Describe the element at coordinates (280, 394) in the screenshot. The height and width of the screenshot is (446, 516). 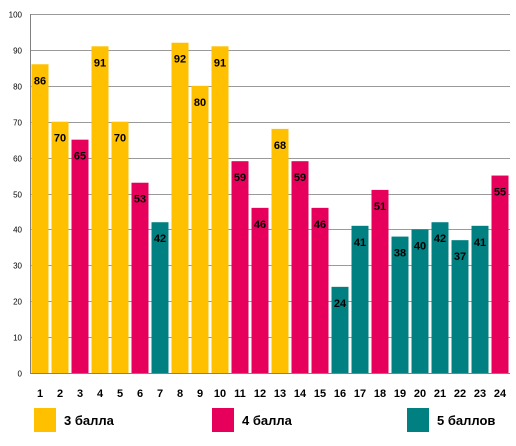
I see `x-tick-label-13: 13` at that location.